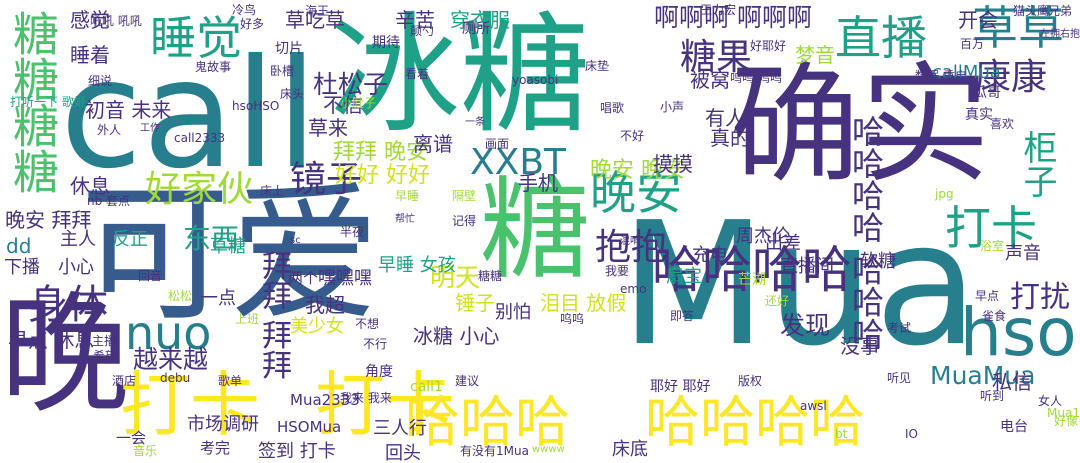  I want to click on word-80: 反正, so click(130, 239).